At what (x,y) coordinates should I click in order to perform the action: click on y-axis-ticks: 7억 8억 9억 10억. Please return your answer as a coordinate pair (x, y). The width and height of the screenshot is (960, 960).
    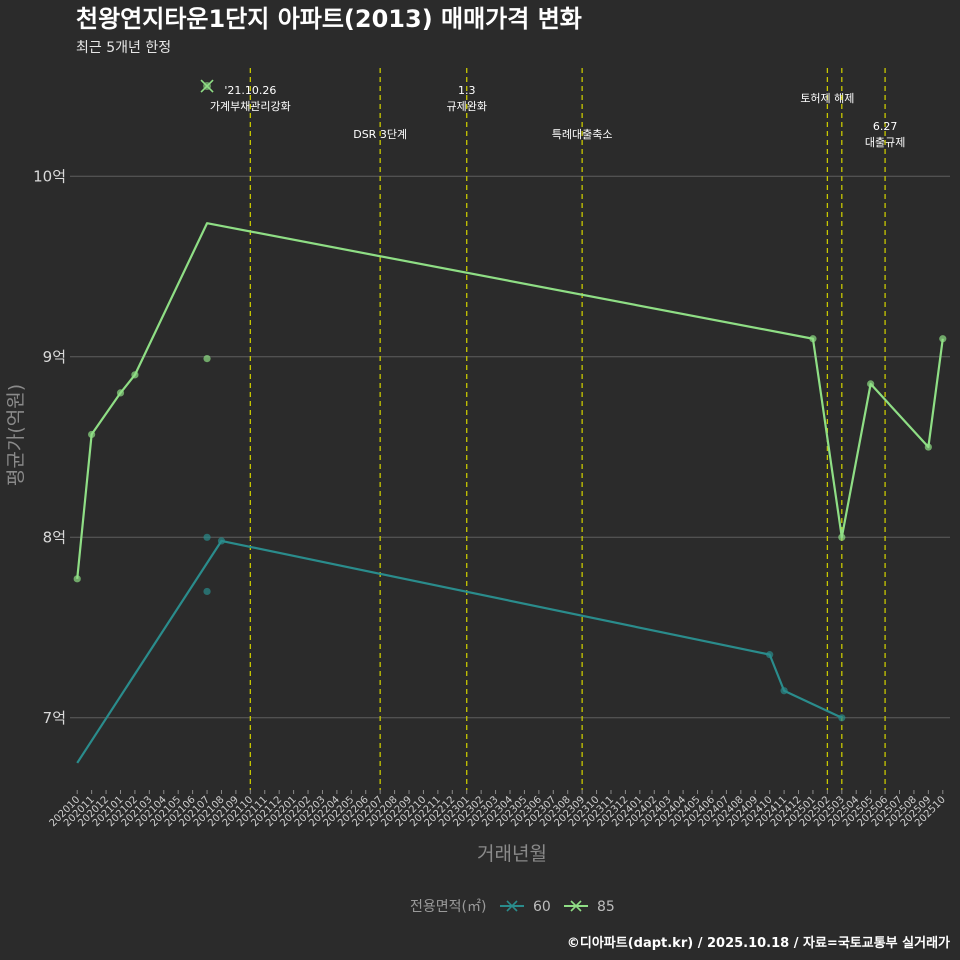
    Looking at the image, I should click on (49, 447).